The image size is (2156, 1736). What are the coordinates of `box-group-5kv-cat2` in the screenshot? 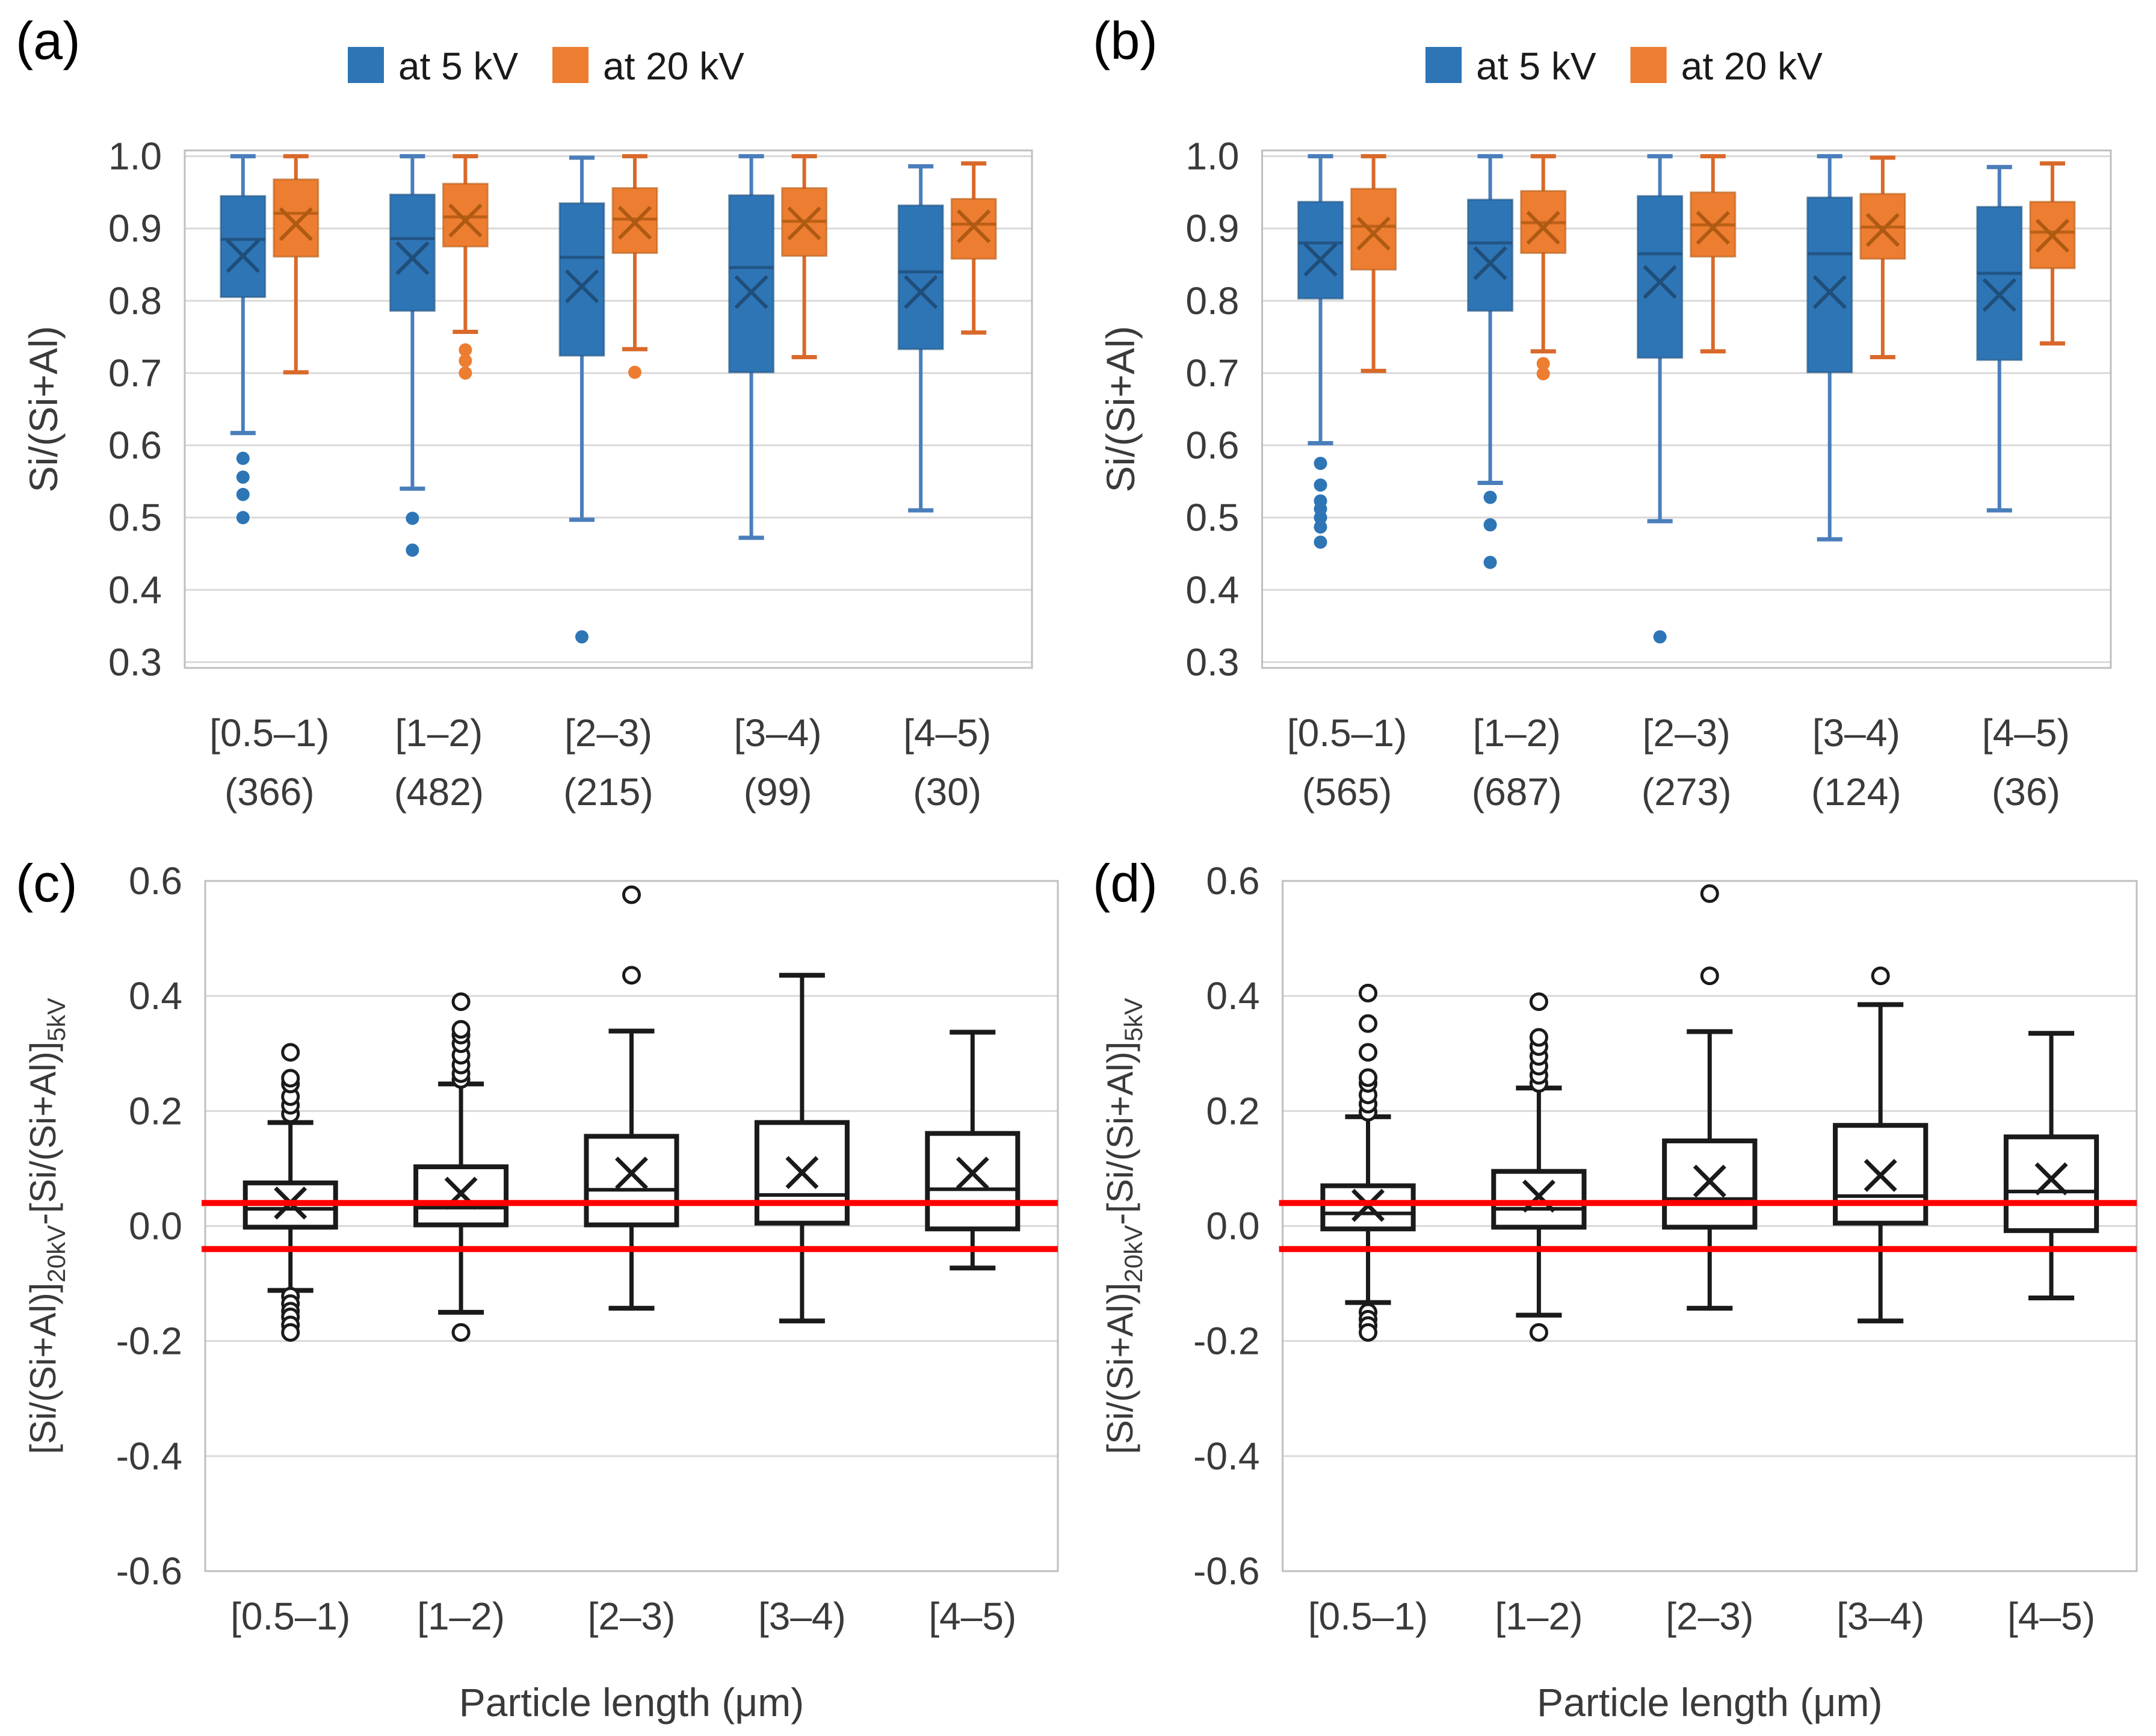 It's located at (581, 399).